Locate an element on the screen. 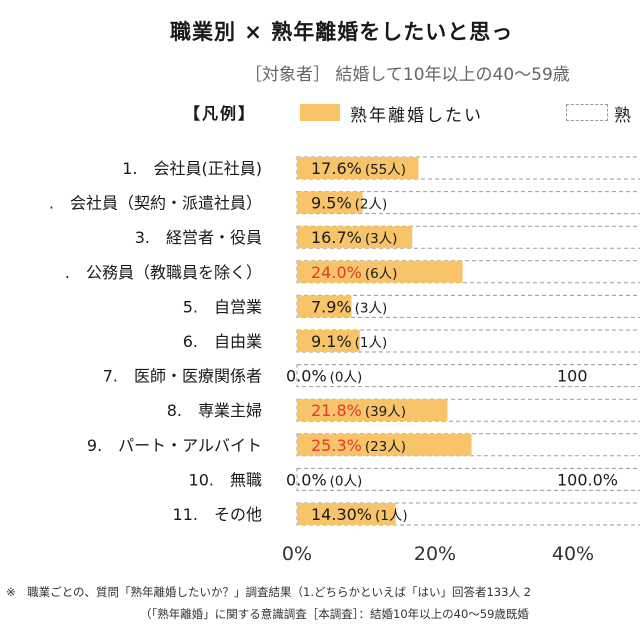  value-label: 14.30% is located at coordinates (341, 514).